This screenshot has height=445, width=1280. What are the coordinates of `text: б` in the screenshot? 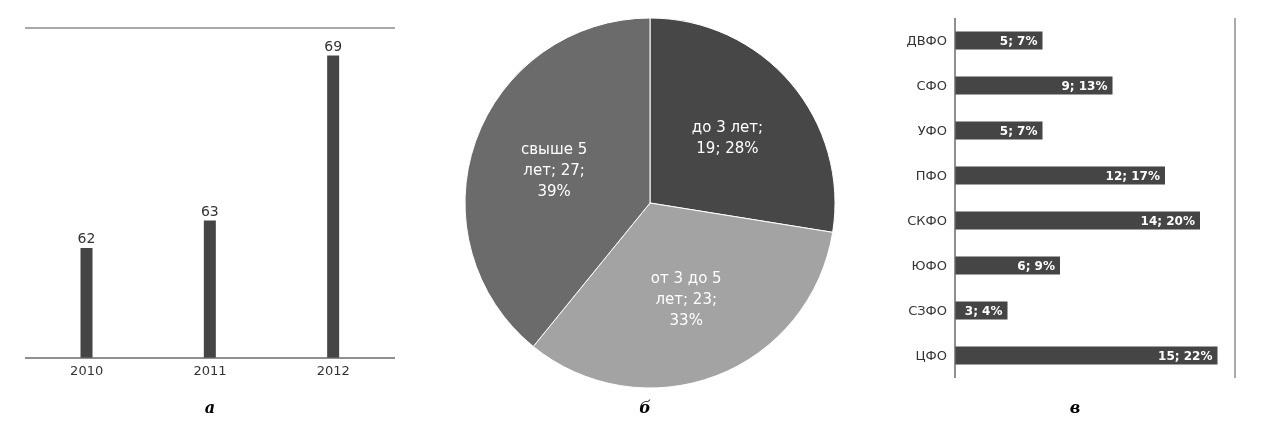 It's located at (645, 407).